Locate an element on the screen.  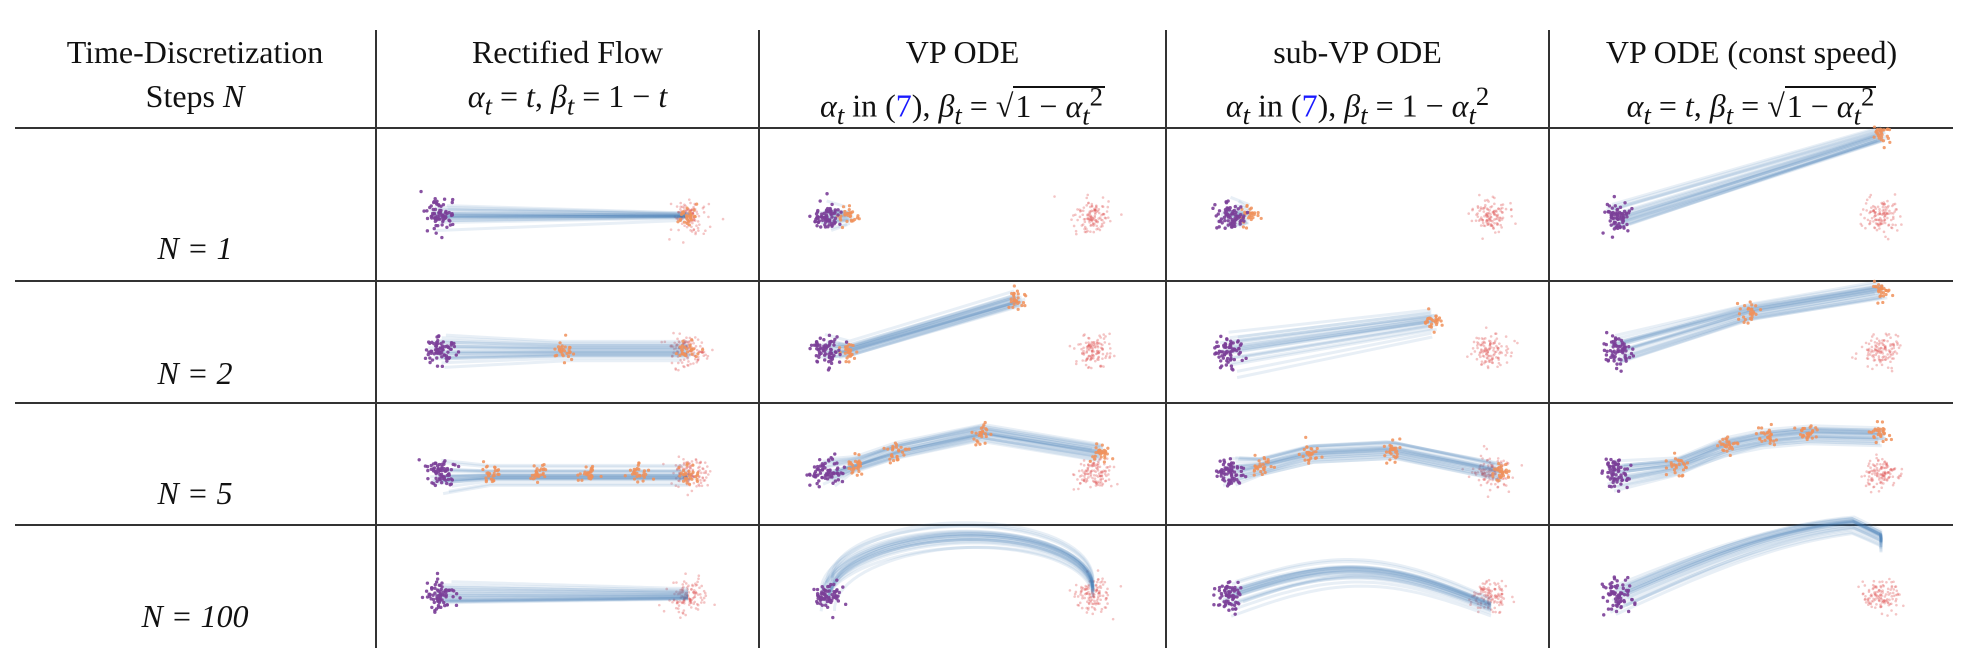
cell-vp-n1 is located at coordinates (965, 214).